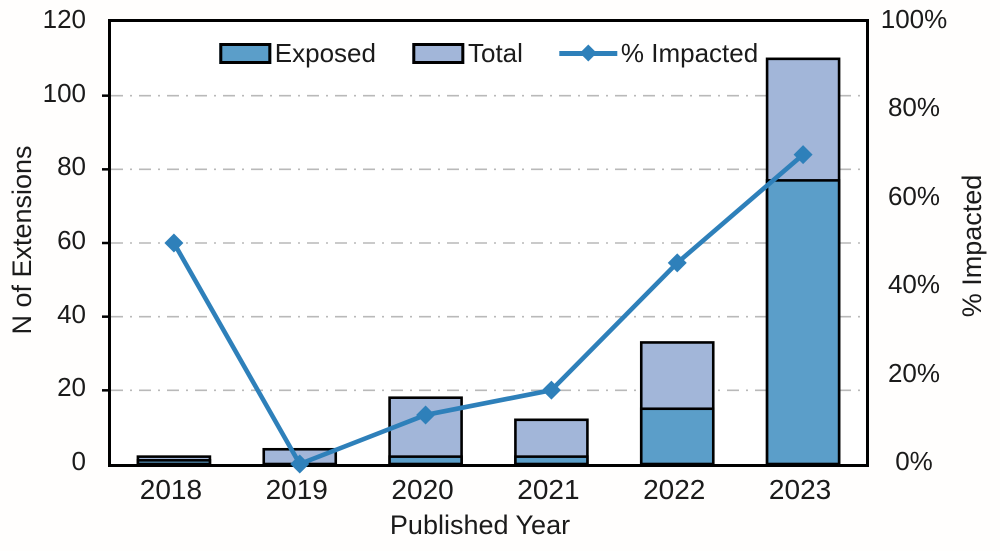 This screenshot has width=1000, height=551. Describe the element at coordinates (480, 525) in the screenshot. I see `x-axis-title: Published Year` at that location.